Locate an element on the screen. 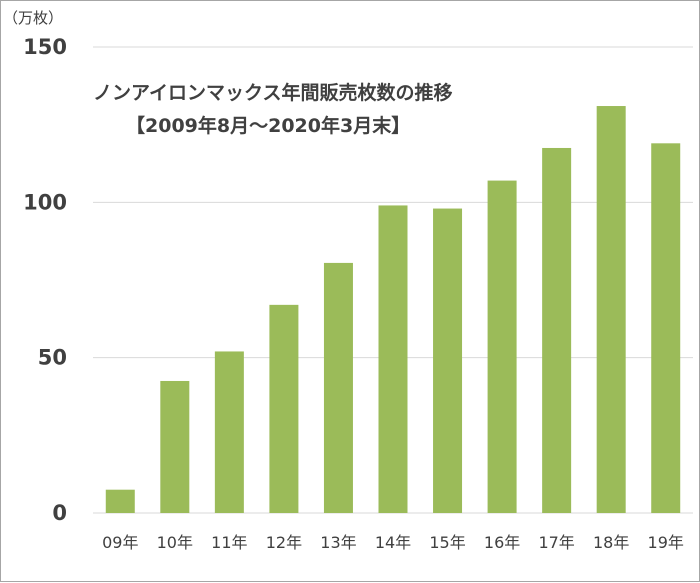 The width and height of the screenshot is (700, 583). x-tick-label: 17年 is located at coordinates (556, 542).